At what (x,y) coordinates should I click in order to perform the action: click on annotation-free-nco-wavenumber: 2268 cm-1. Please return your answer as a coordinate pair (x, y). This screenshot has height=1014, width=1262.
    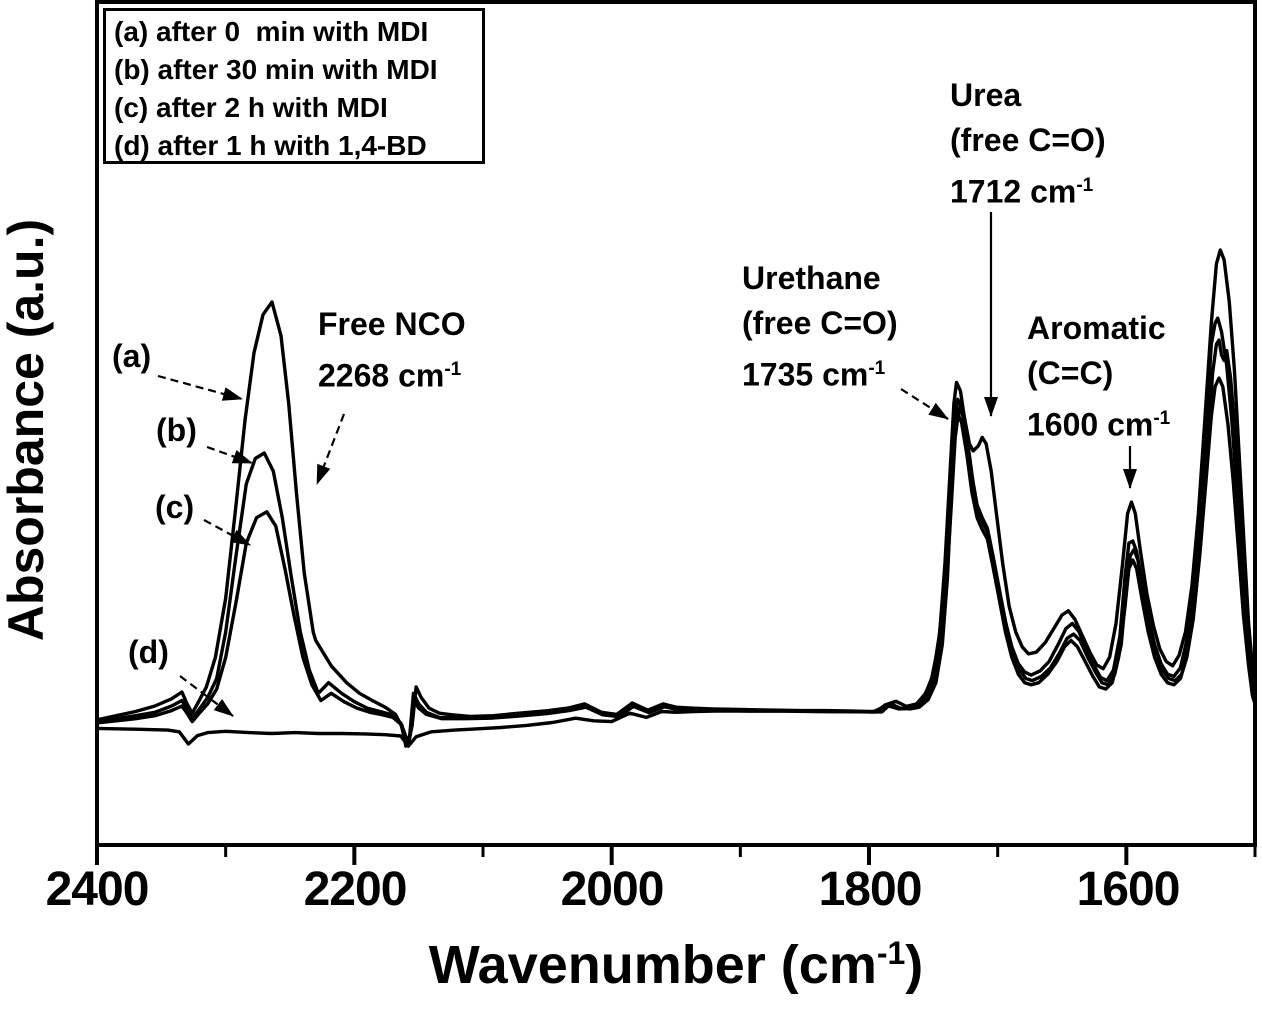
    Looking at the image, I should click on (392, 373).